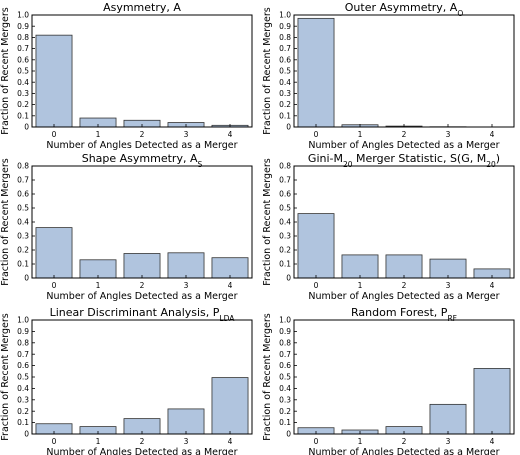  Describe the element at coordinates (142, 7) in the screenshot. I see `panel-title: Asymmetry, A` at that location.